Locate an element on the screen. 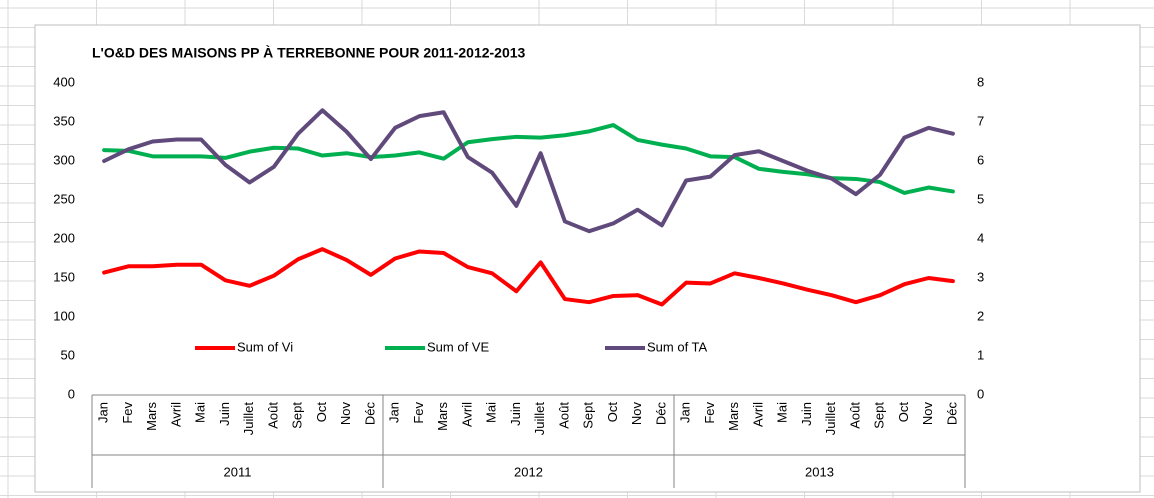 This screenshot has width=1154, height=498. y-tick-label: 150 is located at coordinates (64, 276).